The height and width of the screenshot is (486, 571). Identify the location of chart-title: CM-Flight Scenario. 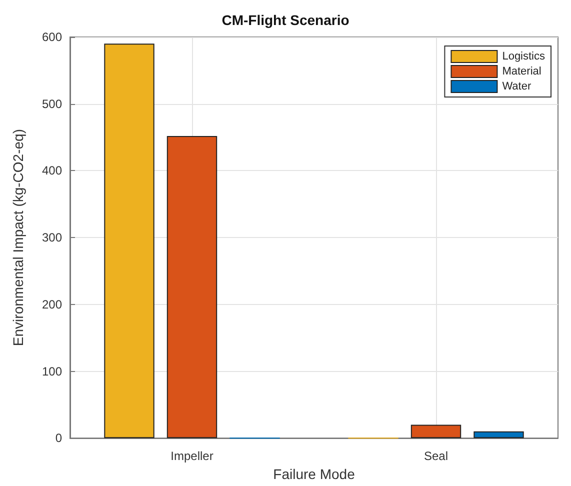
(286, 20).